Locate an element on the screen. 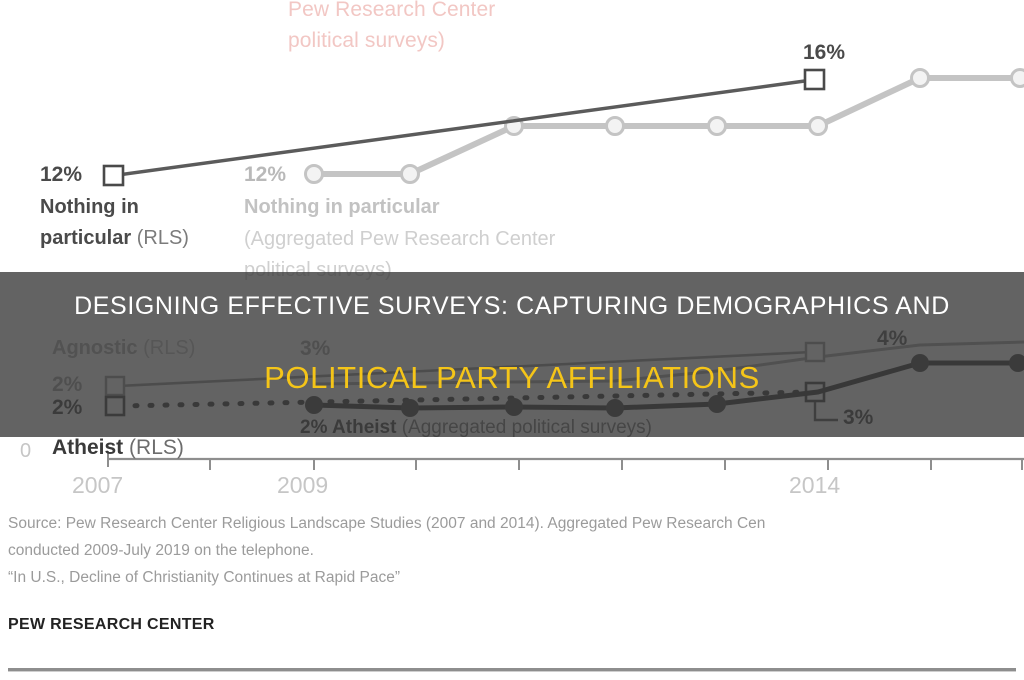 This screenshot has width=1024, height=680. series-label-nip-rls-line2: particular (RLS) is located at coordinates (114, 238).